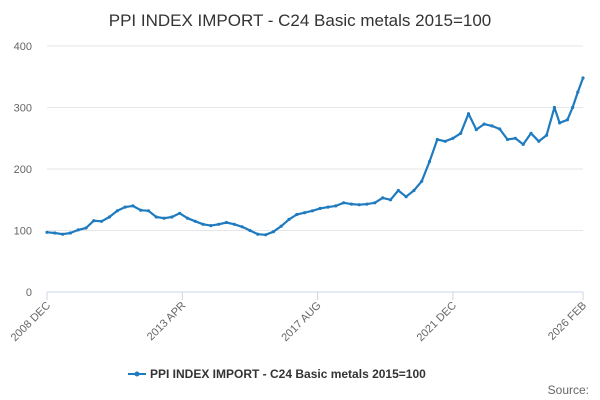 This screenshot has width=600, height=400. I want to click on y-tick-label: 200, so click(23, 170).